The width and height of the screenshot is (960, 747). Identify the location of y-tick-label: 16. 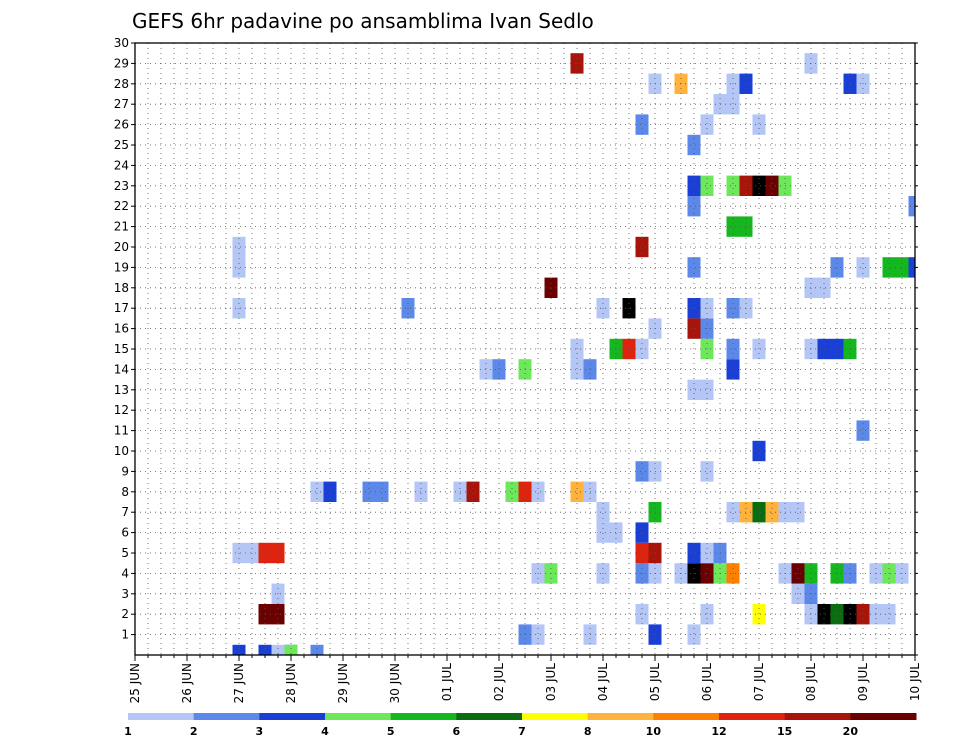
(121, 329).